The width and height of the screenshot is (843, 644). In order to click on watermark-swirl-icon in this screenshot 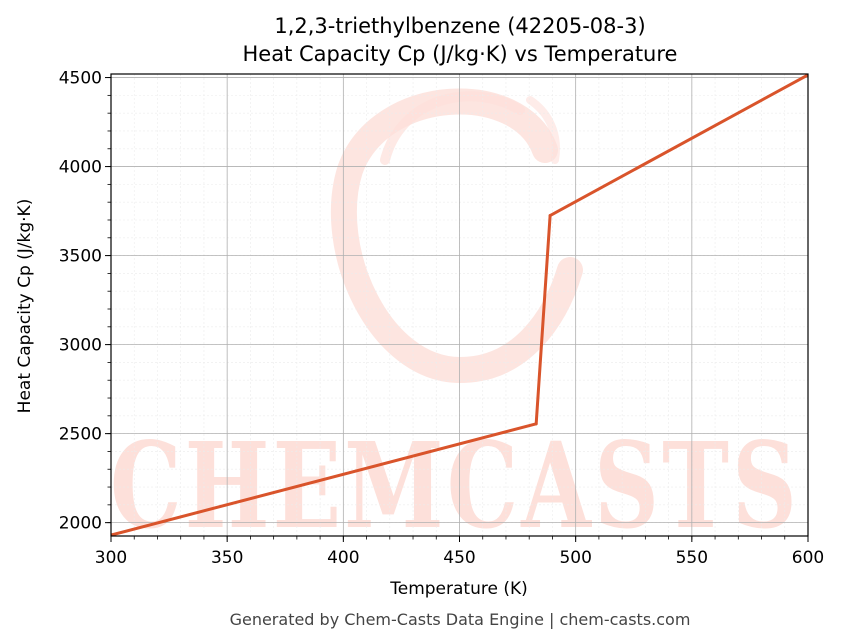, I will do `click(456, 236)`.